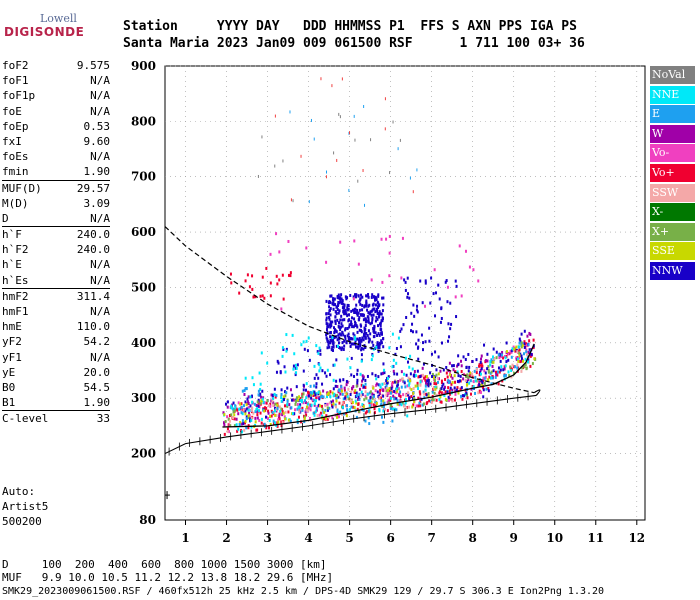  What do you see at coordinates (56, 218) in the screenshot?
I see `param-row: D N/A` at bounding box center [56, 218].